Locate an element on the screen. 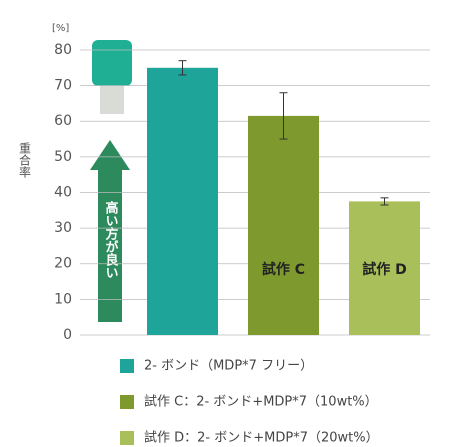 The image size is (449, 447). arrow-shape is located at coordinates (110, 231).